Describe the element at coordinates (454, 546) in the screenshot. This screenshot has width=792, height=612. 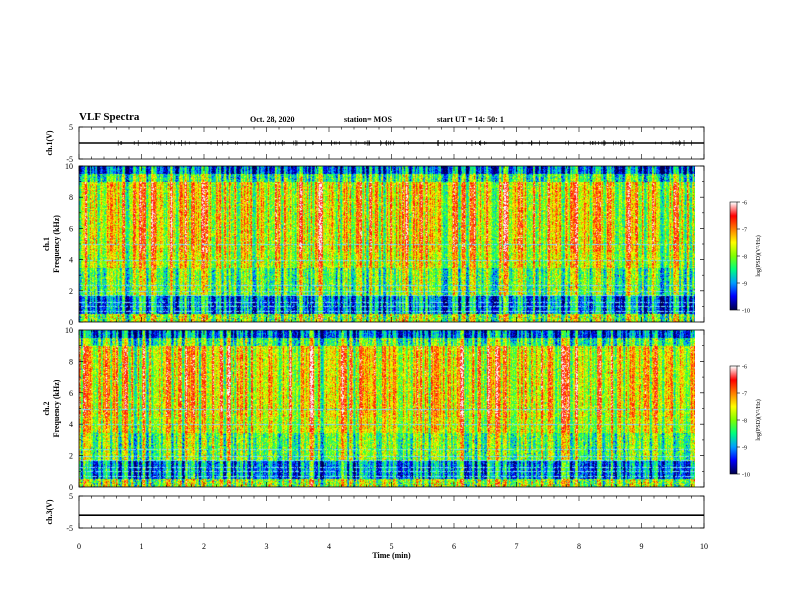
I see `xtick-label: 6` at that location.